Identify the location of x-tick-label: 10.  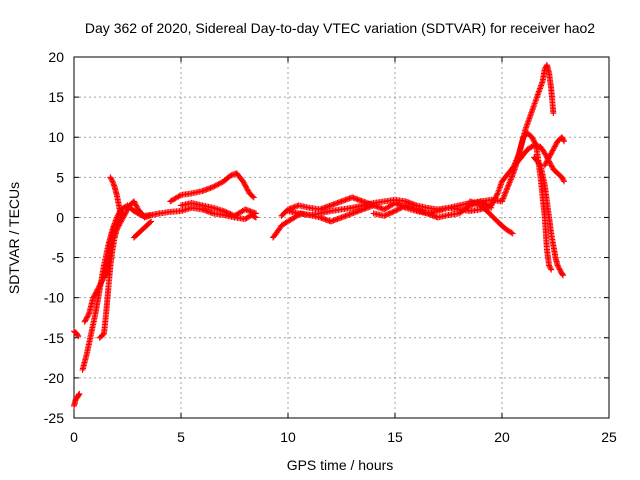
(288, 437).